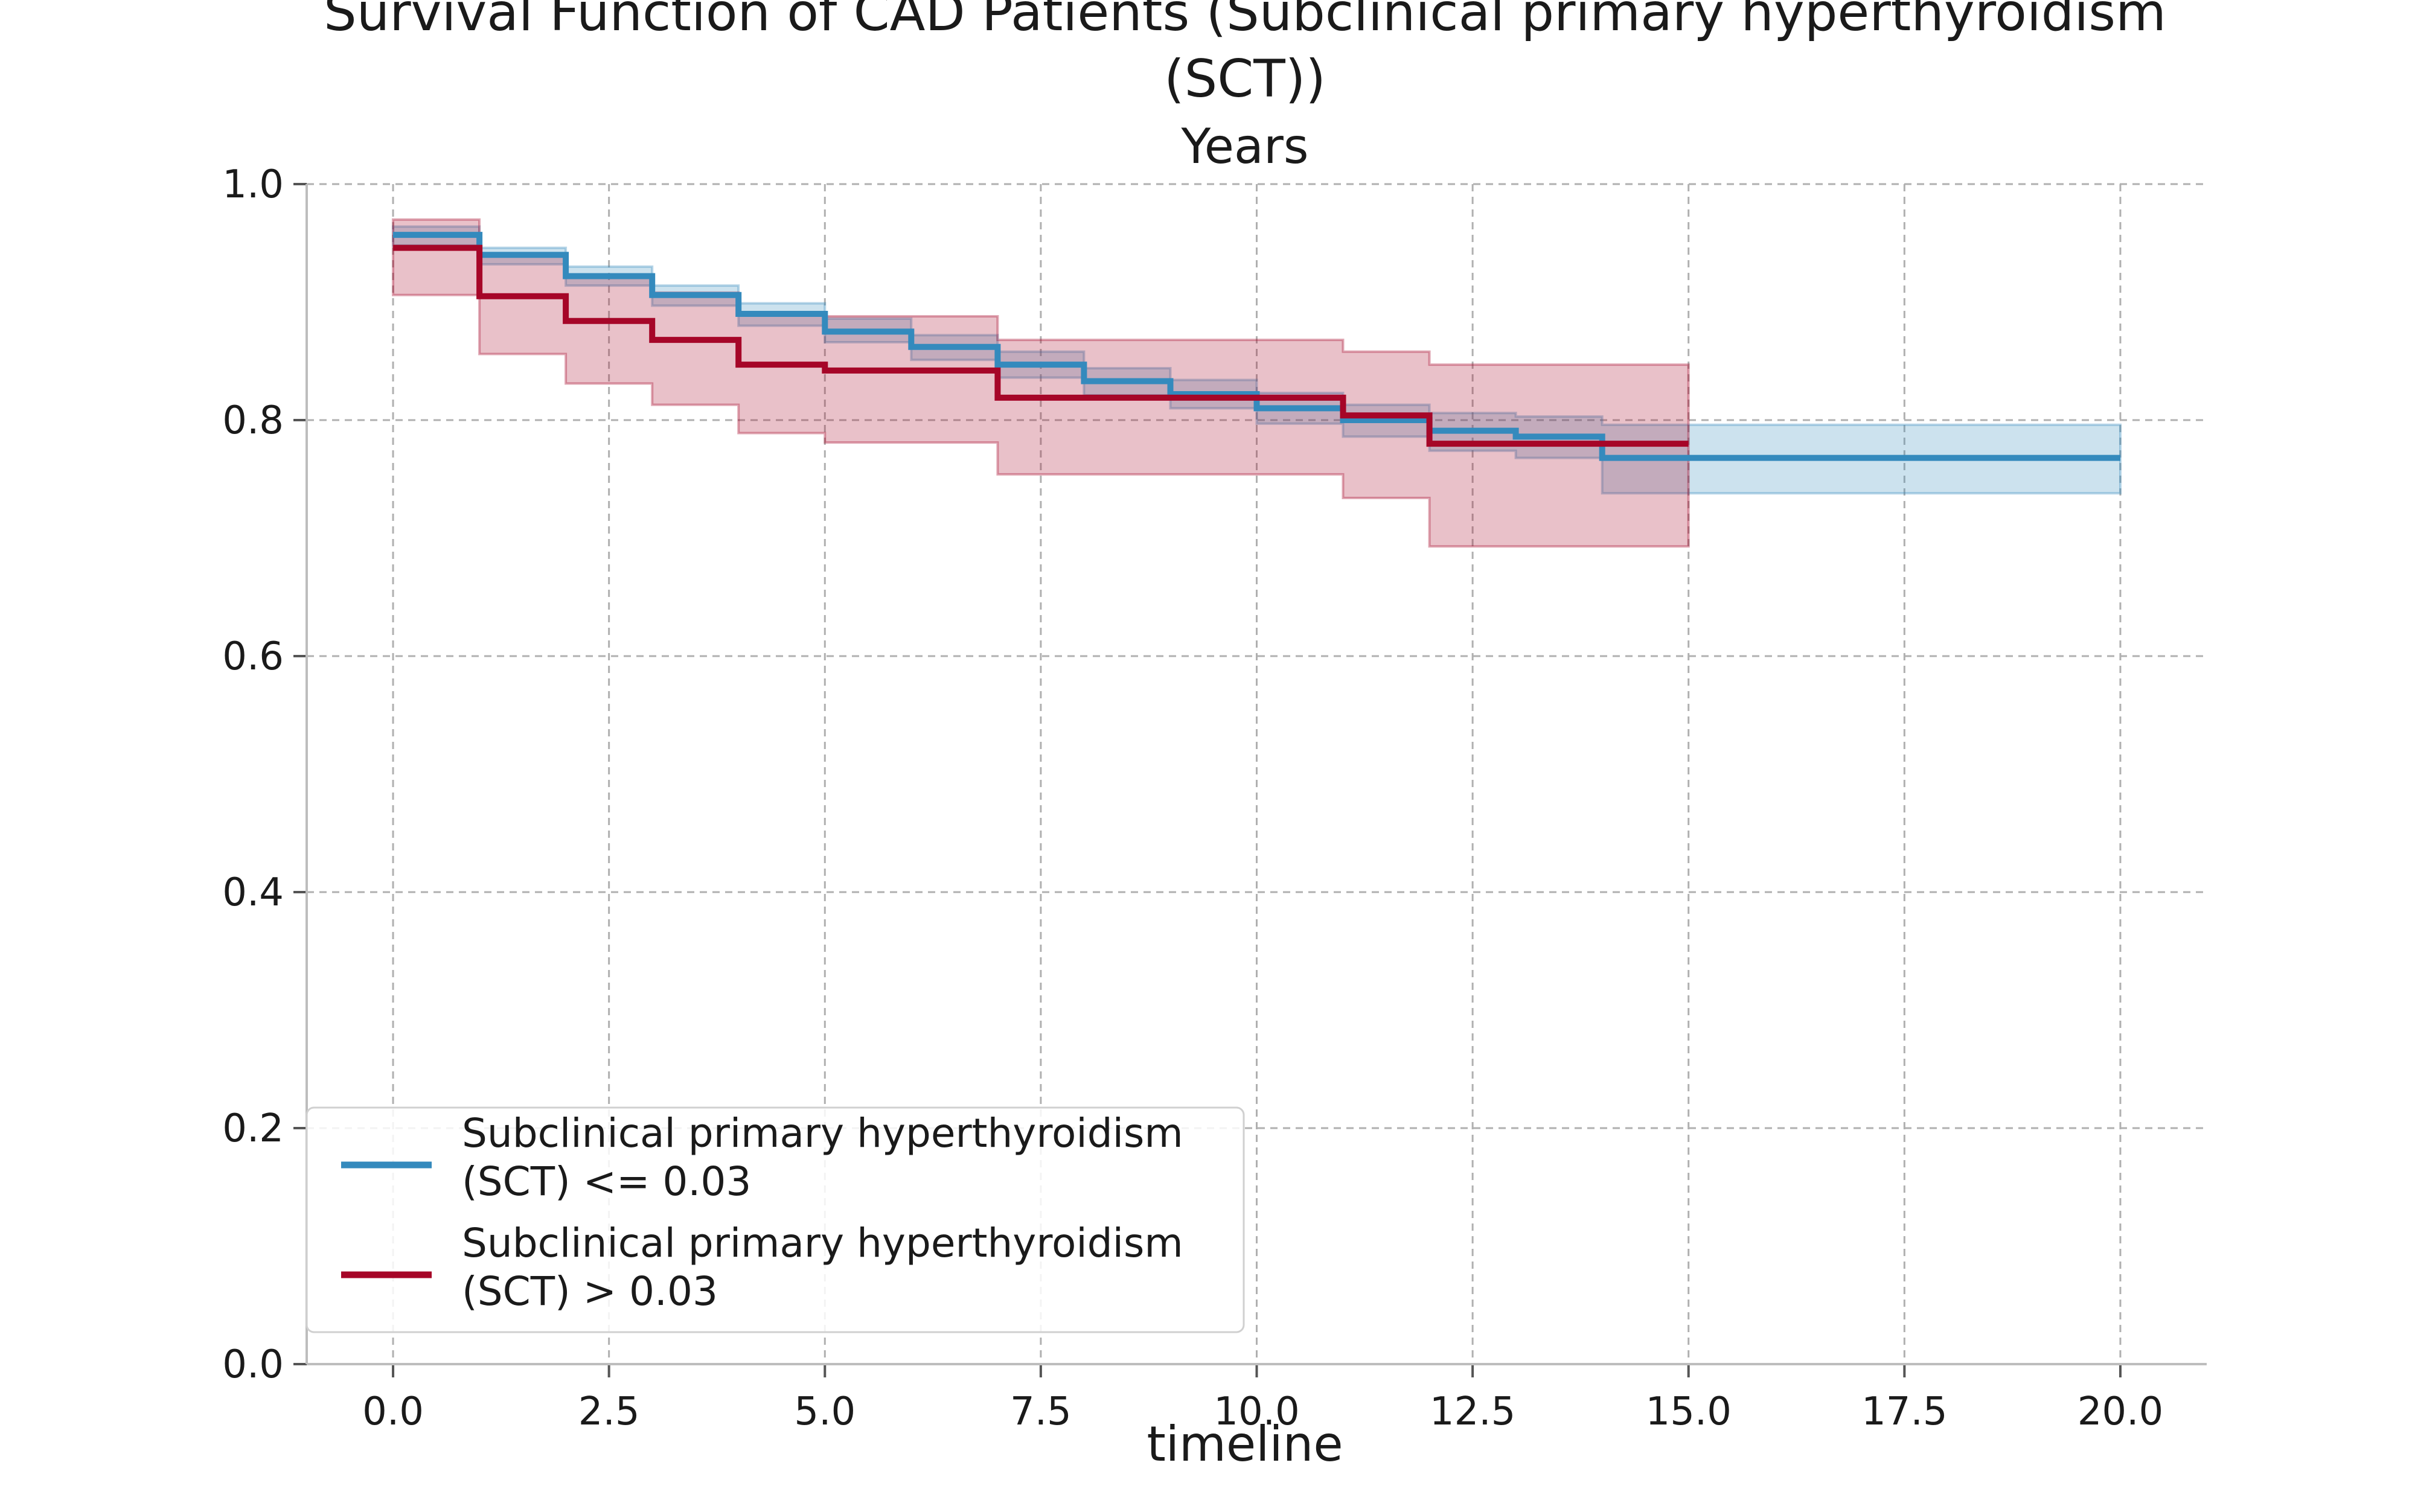 The height and width of the screenshot is (1512, 2415). Describe the element at coordinates (825, 1411) in the screenshot. I see `x-tick-label: 5.0` at that location.